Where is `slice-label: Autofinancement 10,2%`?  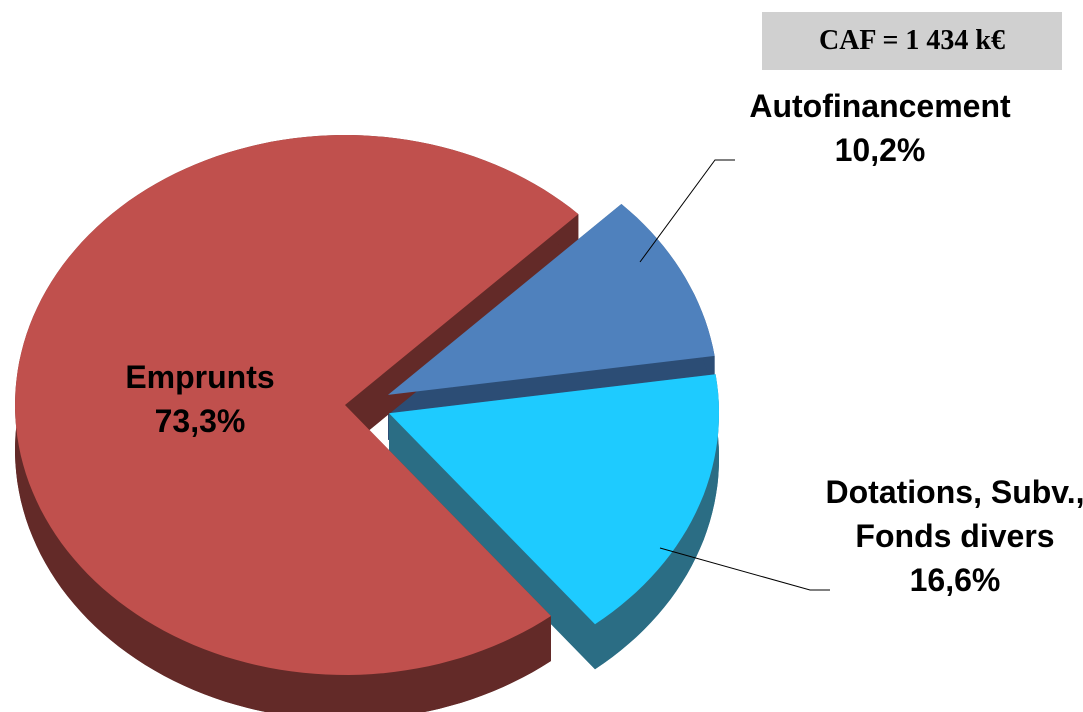 slice-label: Autofinancement 10,2% is located at coordinates (880, 128).